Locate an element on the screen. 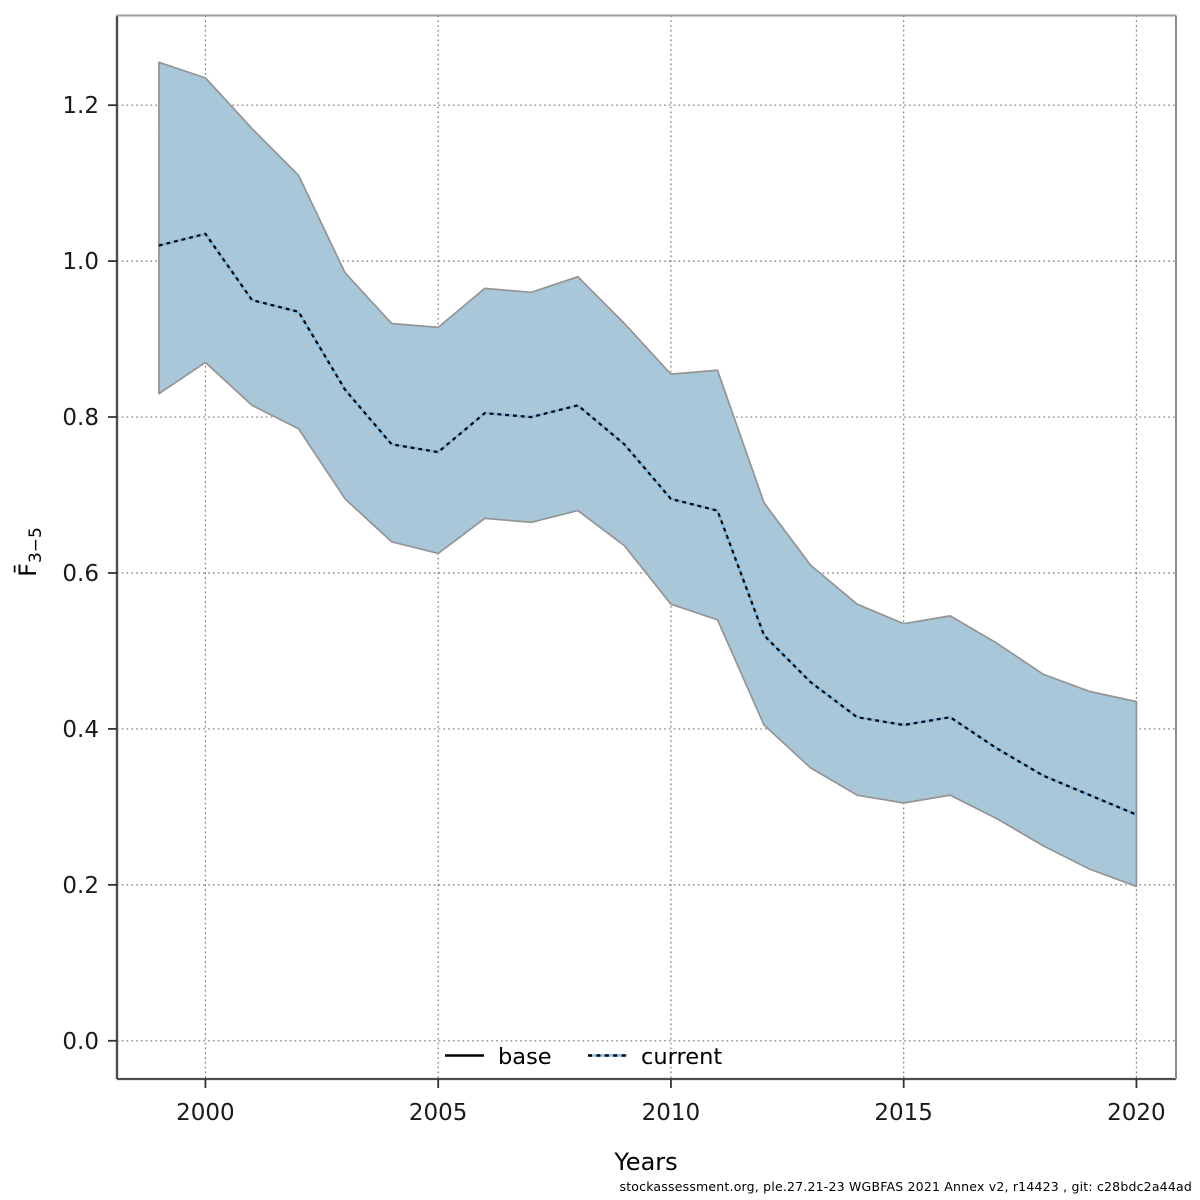 The height and width of the screenshot is (1200, 1200). legend-current-label: current is located at coordinates (681, 1057).